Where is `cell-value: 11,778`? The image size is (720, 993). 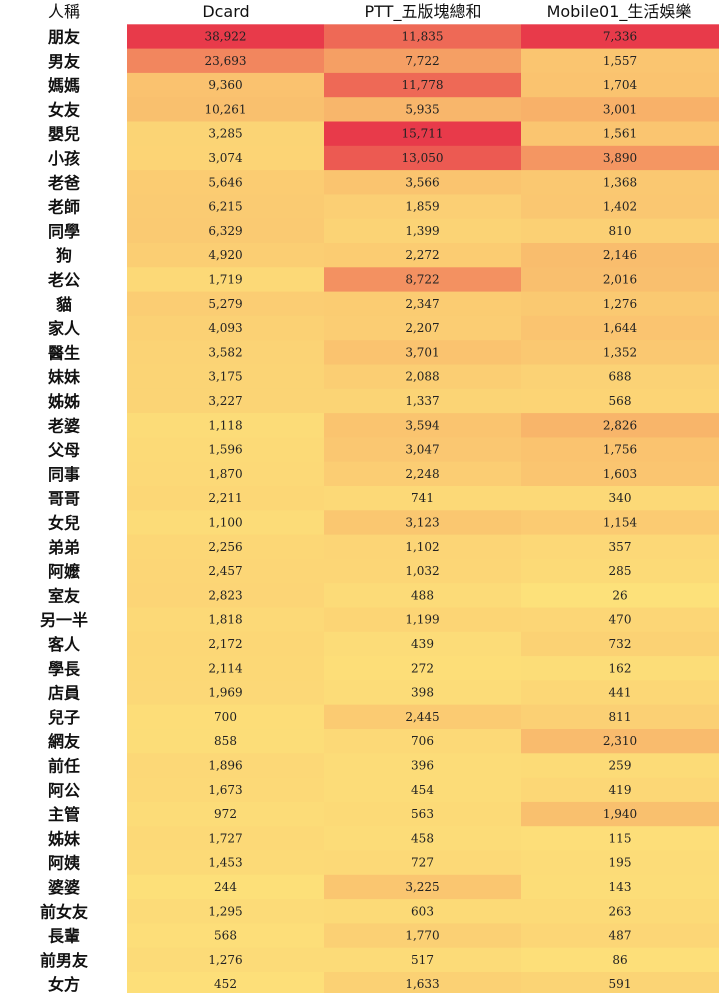
cell-value: 11,778 is located at coordinates (423, 85).